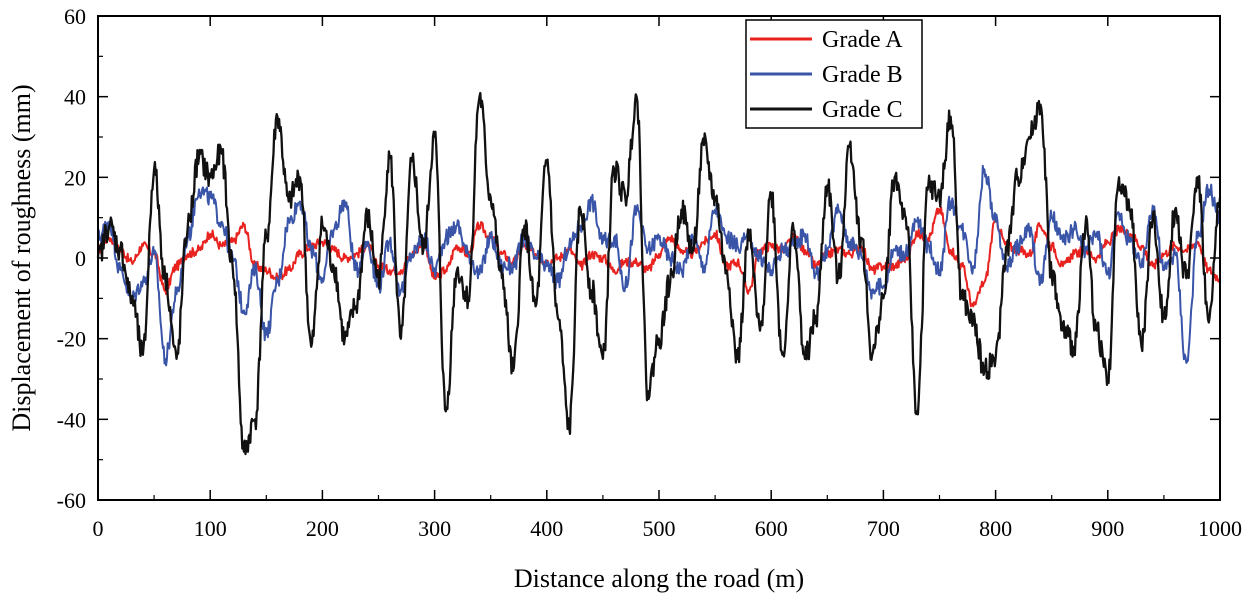 The width and height of the screenshot is (1250, 597). I want to click on x-tick-label: 600, so click(771, 528).